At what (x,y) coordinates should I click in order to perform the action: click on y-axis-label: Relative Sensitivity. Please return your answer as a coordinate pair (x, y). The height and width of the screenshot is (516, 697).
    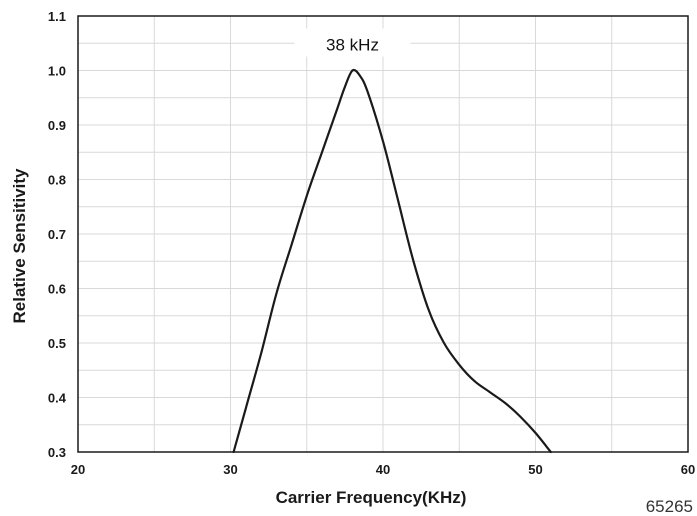
    Looking at the image, I should click on (19, 246).